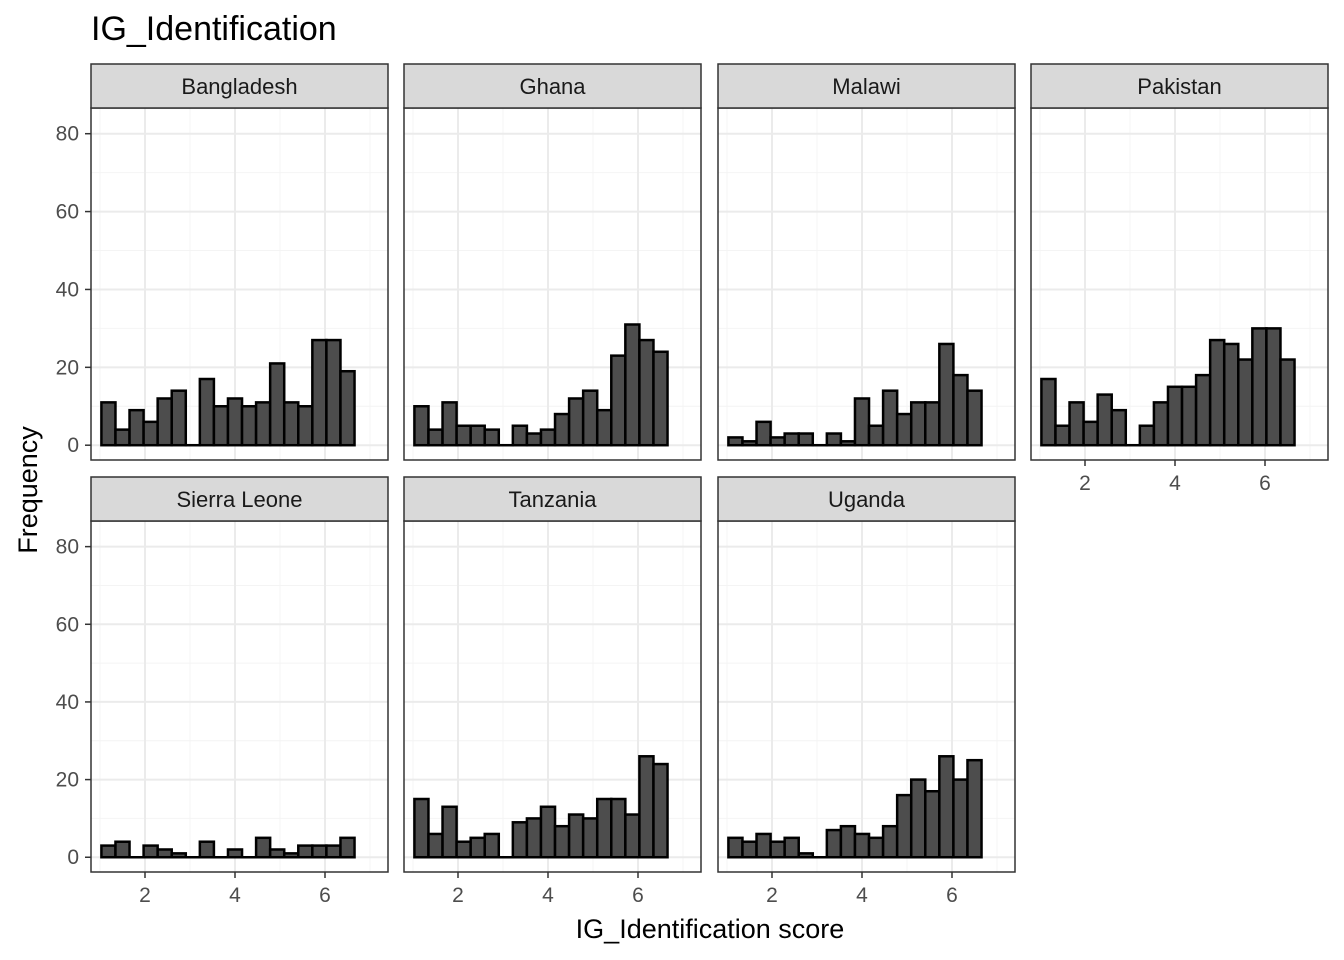  I want to click on strip-label-malawi: Malawi, so click(866, 86).